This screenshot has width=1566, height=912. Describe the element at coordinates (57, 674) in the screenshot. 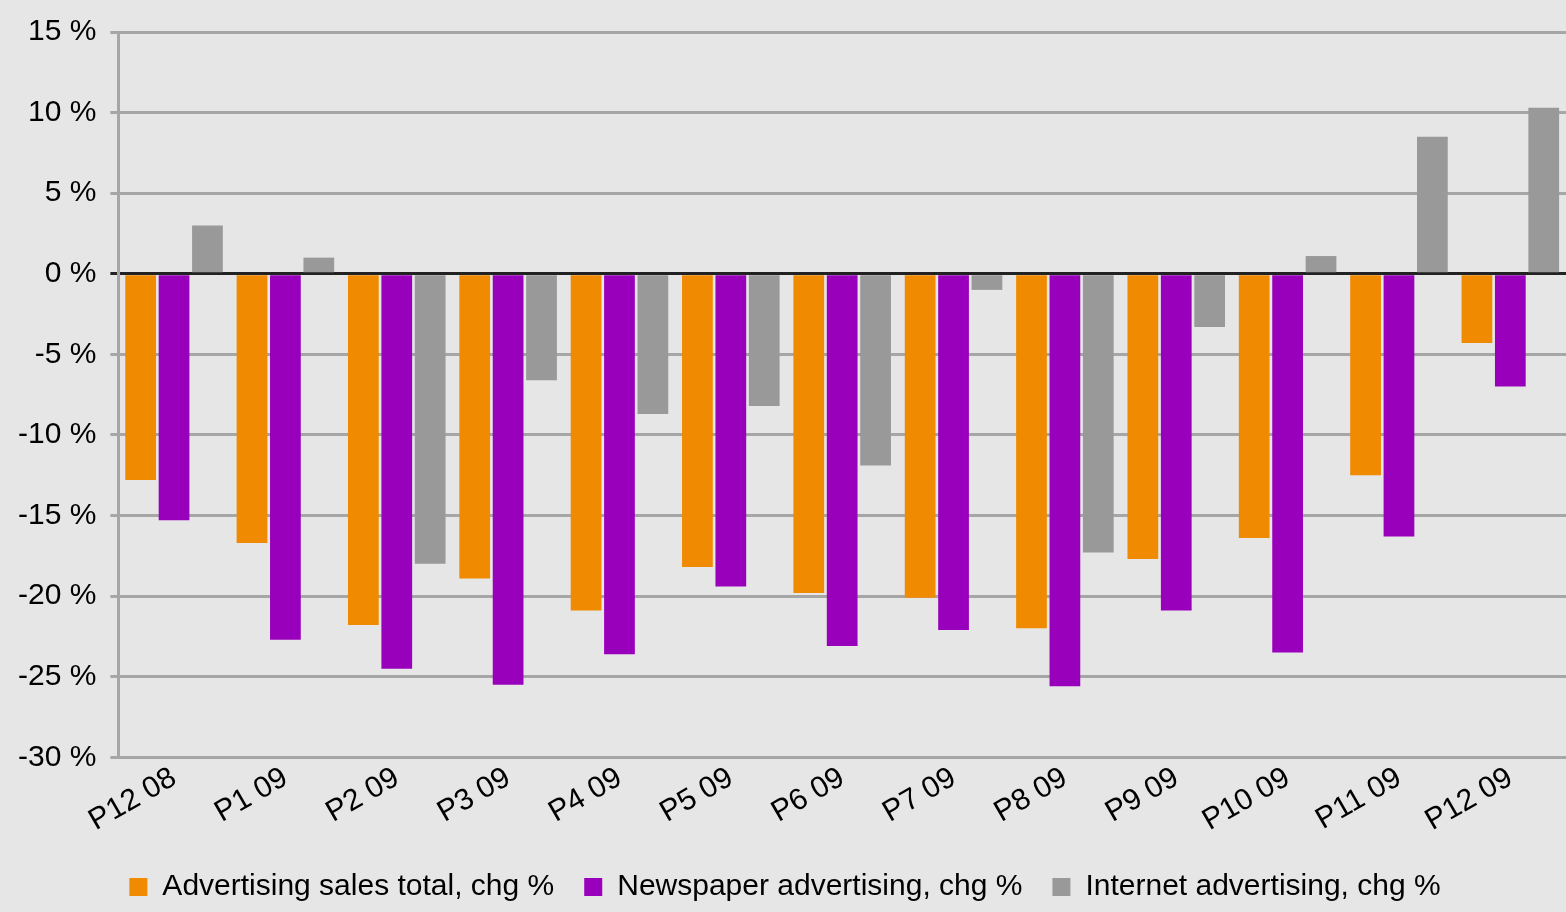

I see `y-tick-label: -25 %` at that location.